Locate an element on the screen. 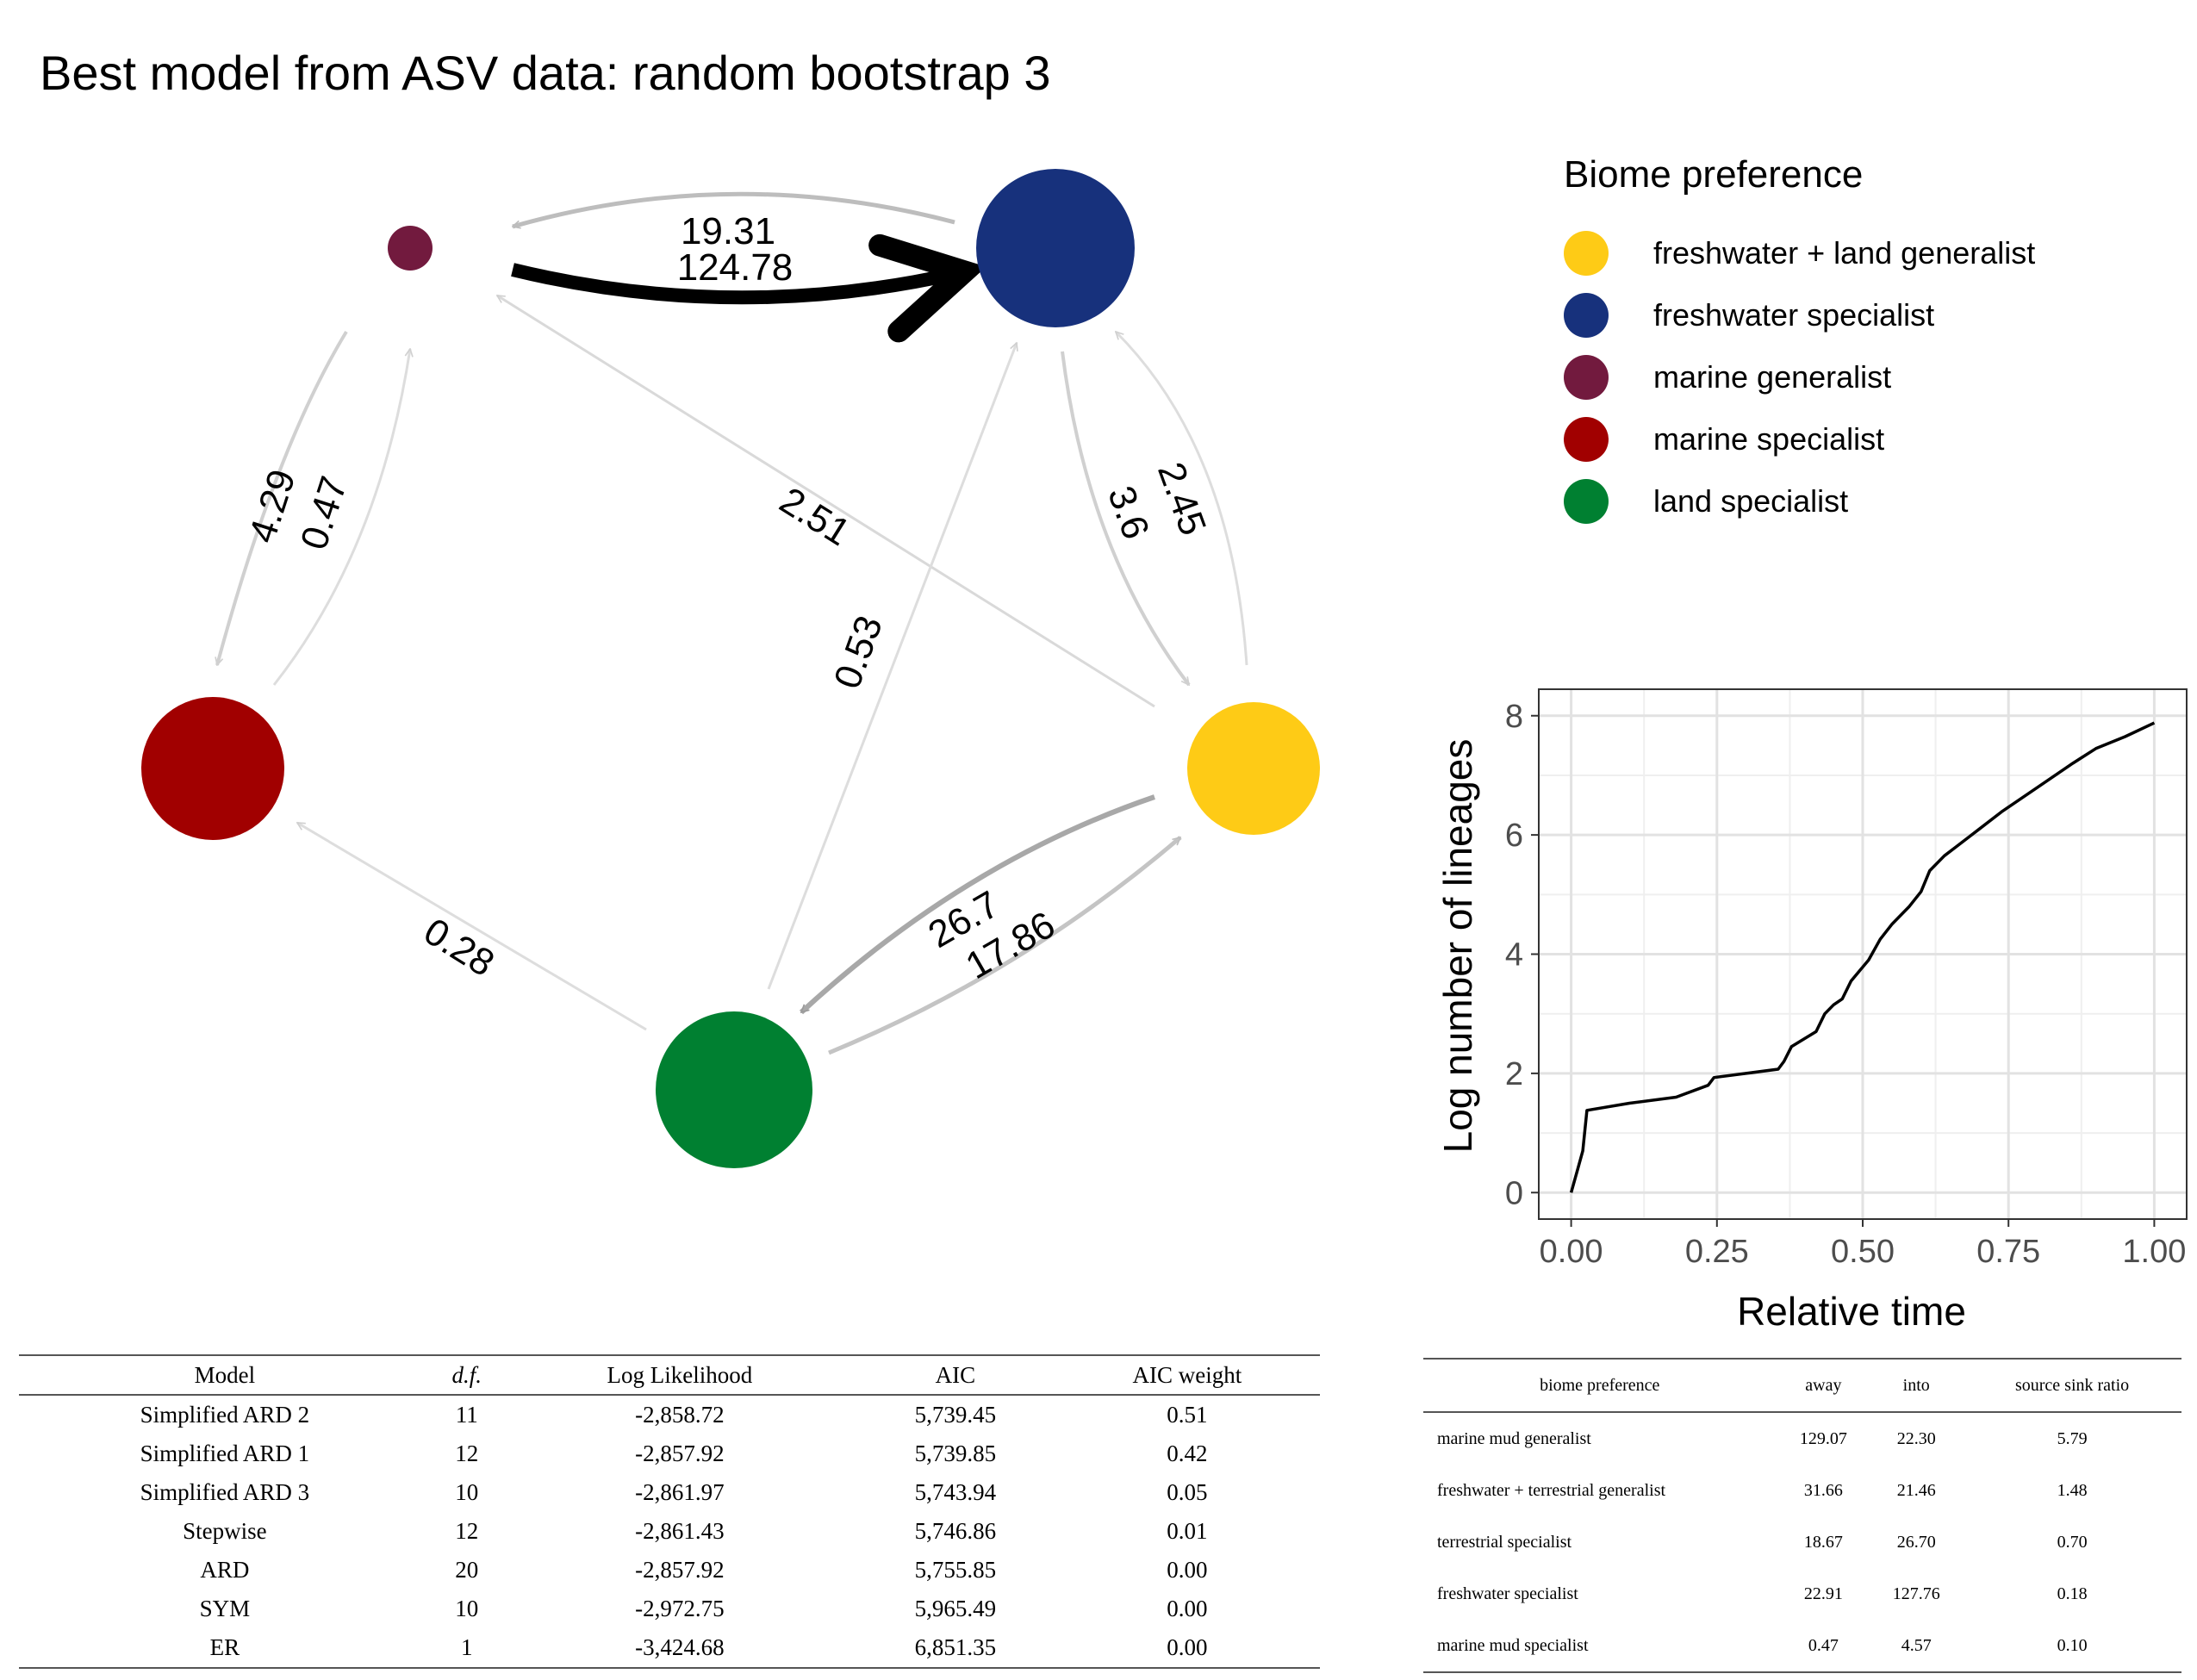 The image size is (2197, 1680). table-cell: 18.67 is located at coordinates (1823, 1542).